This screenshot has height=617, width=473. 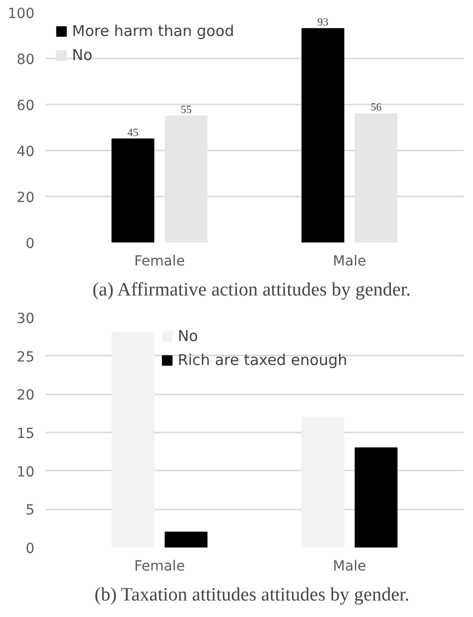 I want to click on y-tick-label: 25, so click(x=25, y=357).